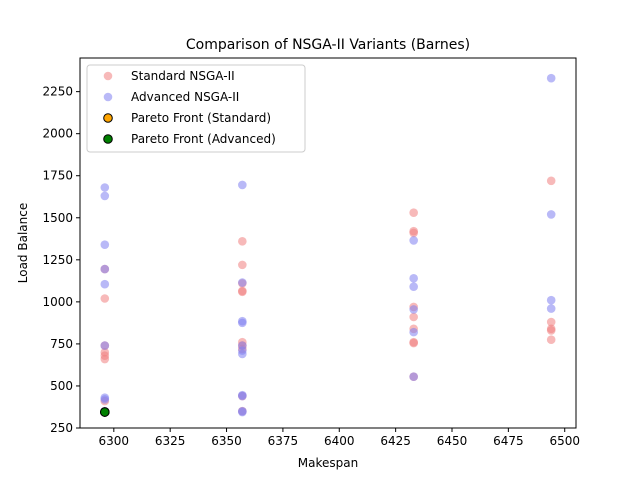 The height and width of the screenshot is (480, 640). I want to click on x-tick-label: 6375, so click(283, 441).